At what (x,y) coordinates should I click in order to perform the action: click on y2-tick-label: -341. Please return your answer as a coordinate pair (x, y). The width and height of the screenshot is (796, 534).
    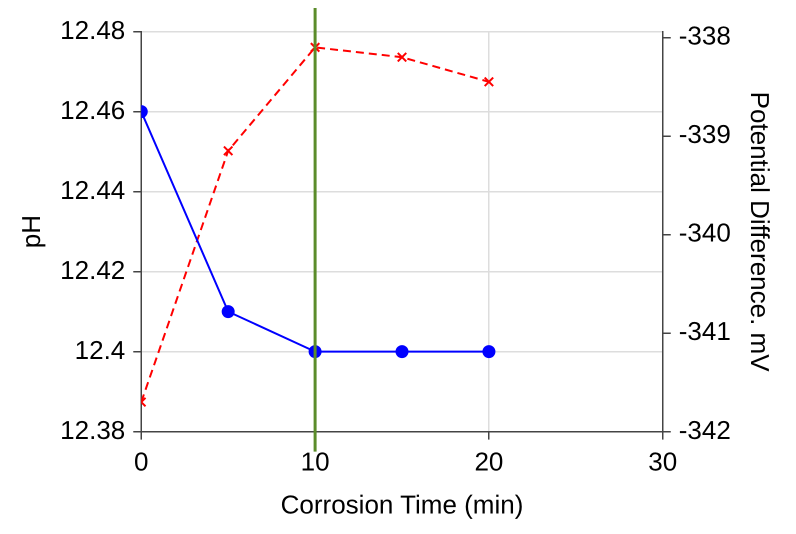
    Looking at the image, I should click on (704, 331).